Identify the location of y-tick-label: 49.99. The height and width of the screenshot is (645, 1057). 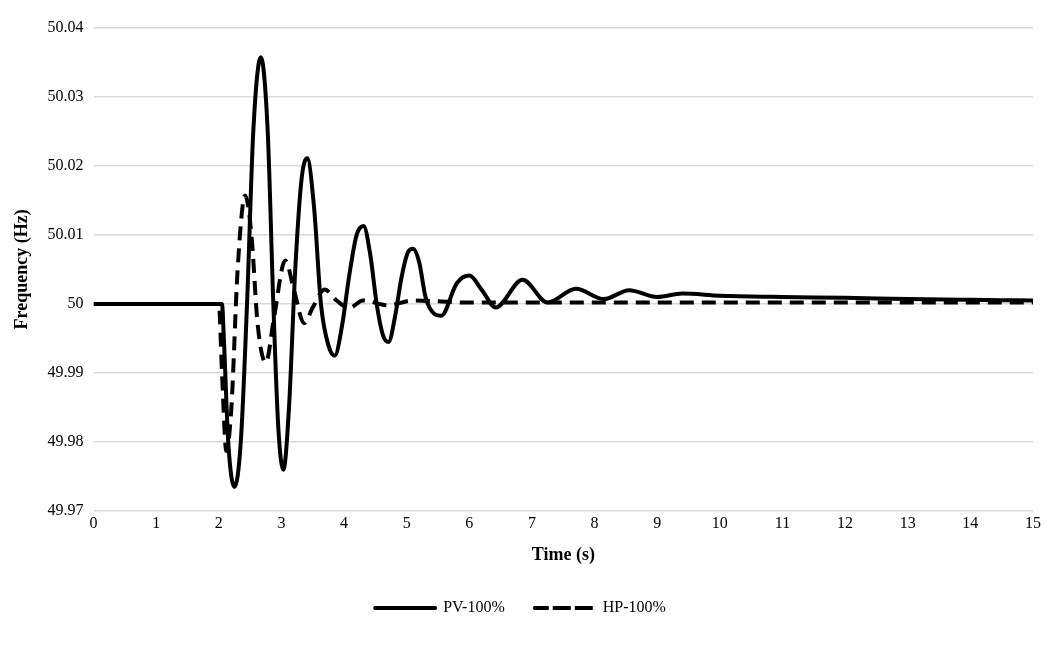
(65, 372).